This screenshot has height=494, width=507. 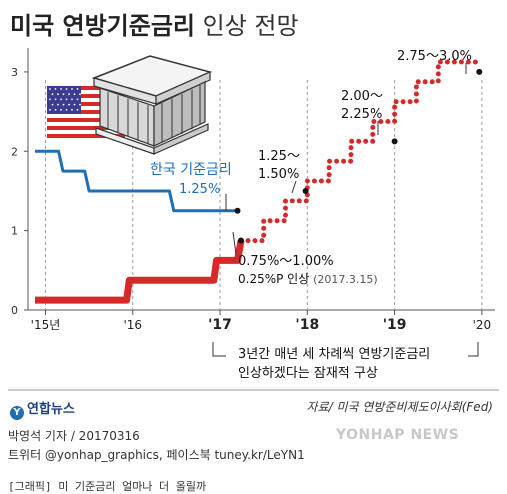 What do you see at coordinates (17, 413) in the screenshot?
I see `logo-mark: Y` at bounding box center [17, 413].